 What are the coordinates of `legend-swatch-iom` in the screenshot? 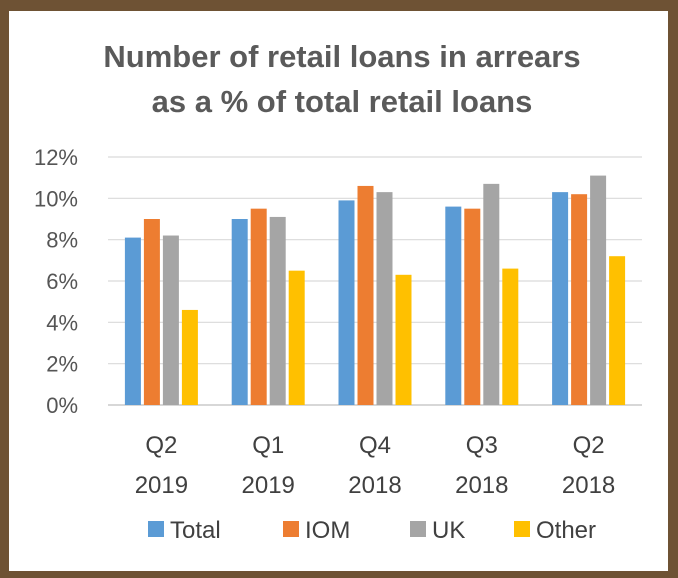 It's located at (291, 529).